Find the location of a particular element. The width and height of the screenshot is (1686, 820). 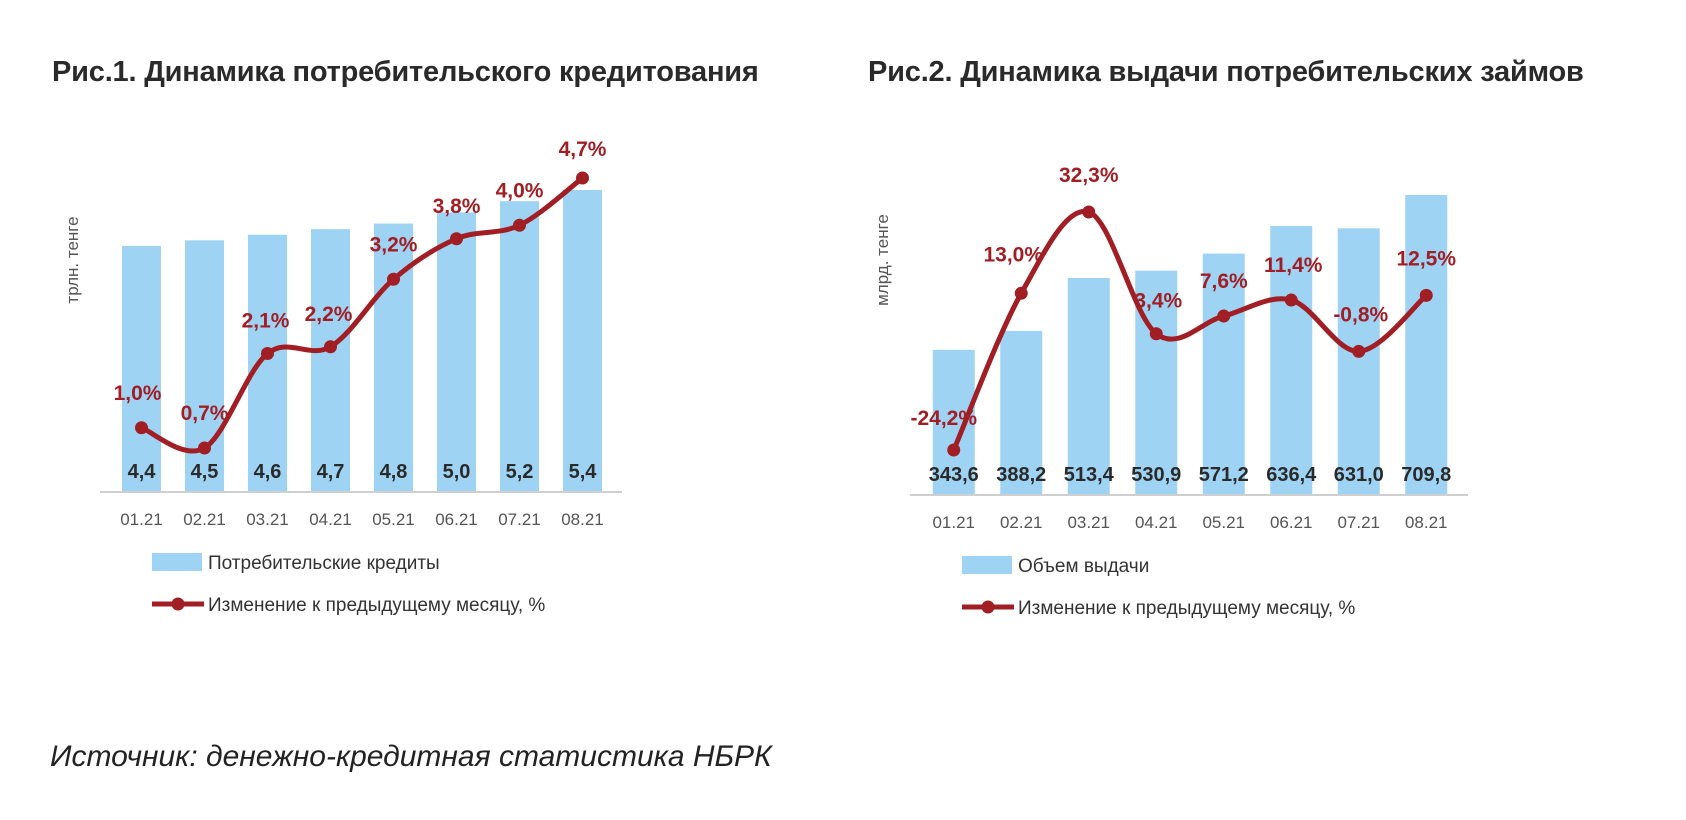

change-value-label: 7,6% is located at coordinates (1224, 281).